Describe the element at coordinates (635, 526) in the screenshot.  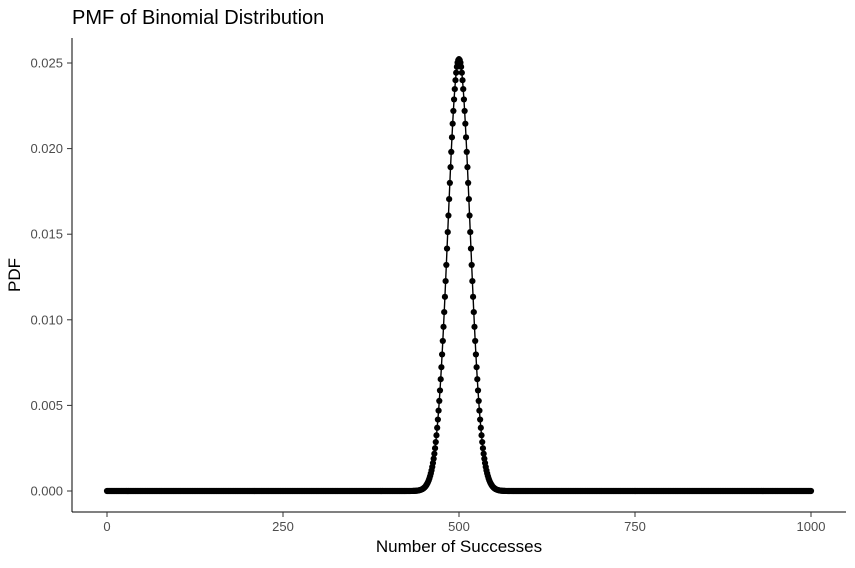
I see `x-tick-label: 750` at that location.